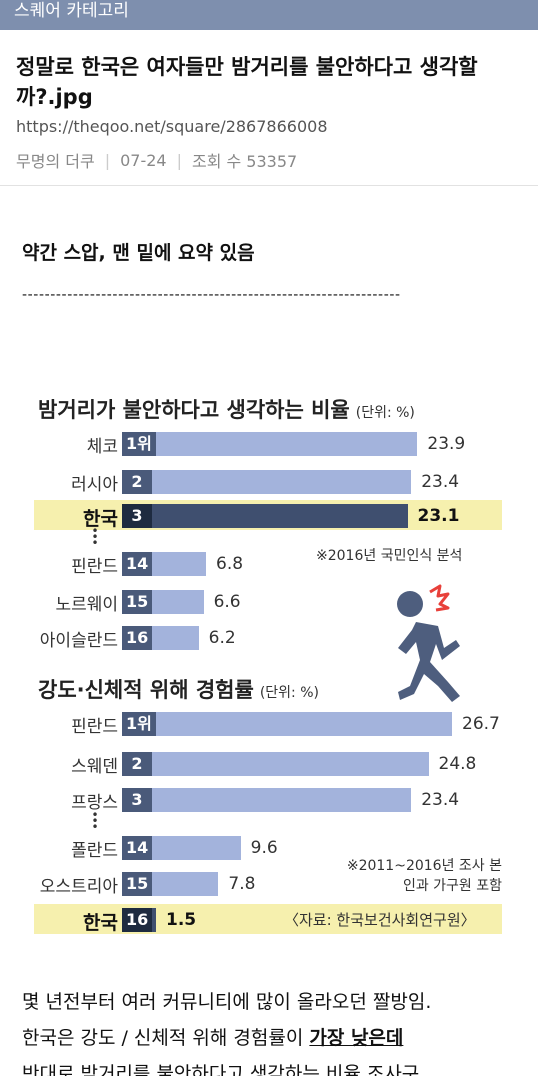 The height and width of the screenshot is (1076, 538). Describe the element at coordinates (244, 161) in the screenshot. I see `post-views: 조회 수 53357` at that location.